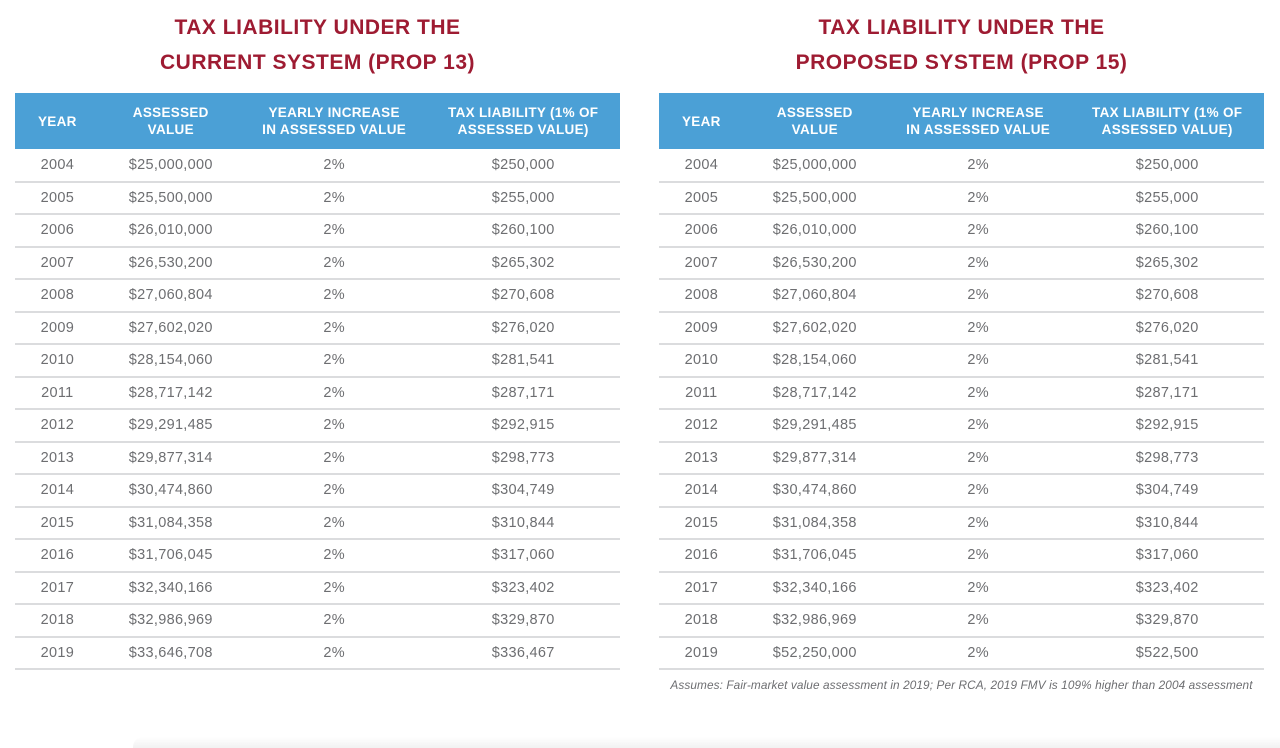 This screenshot has height=748, width=1280. What do you see at coordinates (57, 426) in the screenshot?
I see `year-cell: 2012` at bounding box center [57, 426].